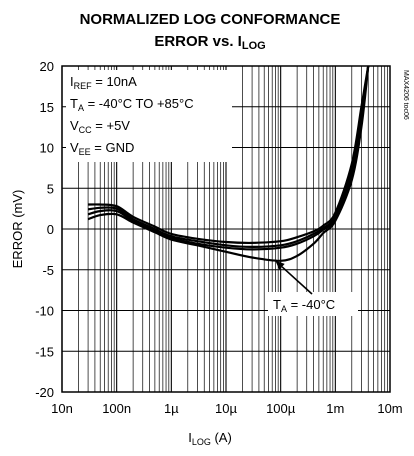  I want to click on annotation-label: TA = -40°C, so click(304, 305).